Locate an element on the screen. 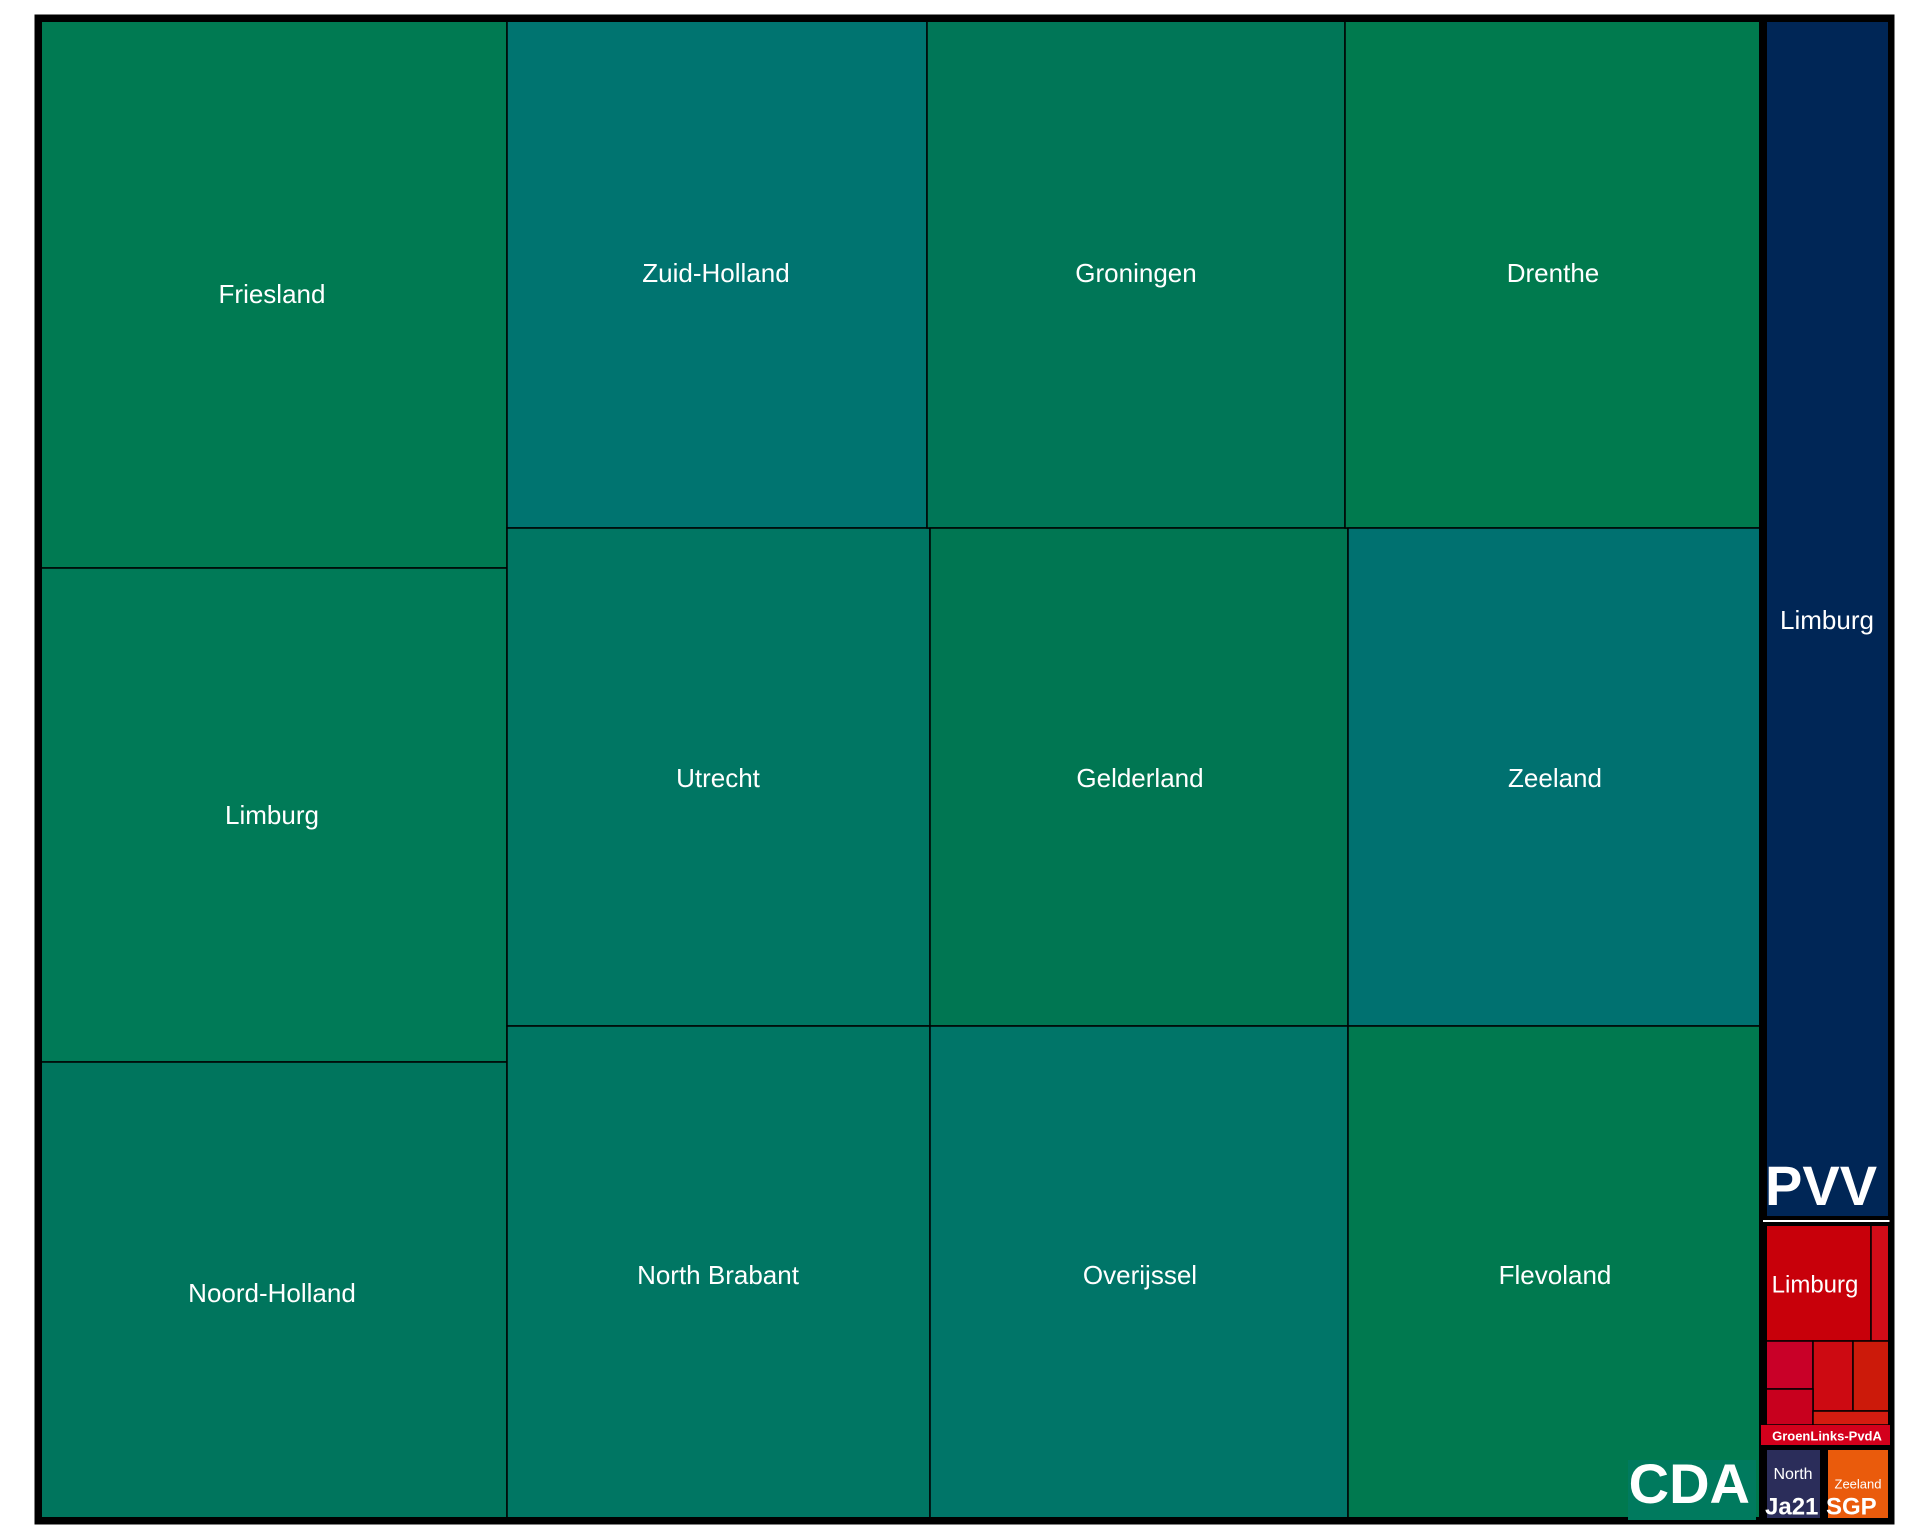 This screenshot has height=1536, width=1920. treemap-cell-cda-drenthe is located at coordinates (1553, 274).